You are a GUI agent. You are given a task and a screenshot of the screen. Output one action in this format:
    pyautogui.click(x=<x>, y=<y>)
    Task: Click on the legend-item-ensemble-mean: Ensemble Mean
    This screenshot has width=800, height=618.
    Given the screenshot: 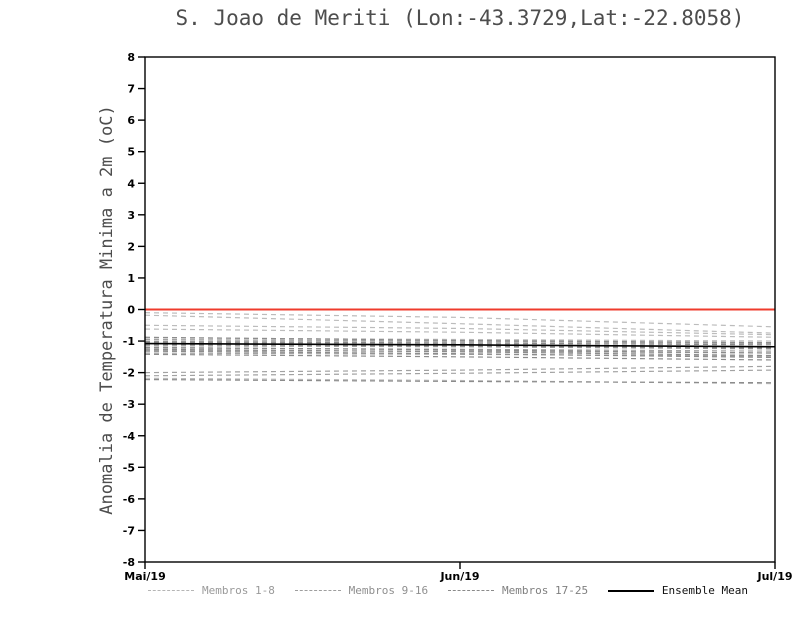 What is the action you would take?
    pyautogui.click(x=677, y=590)
    